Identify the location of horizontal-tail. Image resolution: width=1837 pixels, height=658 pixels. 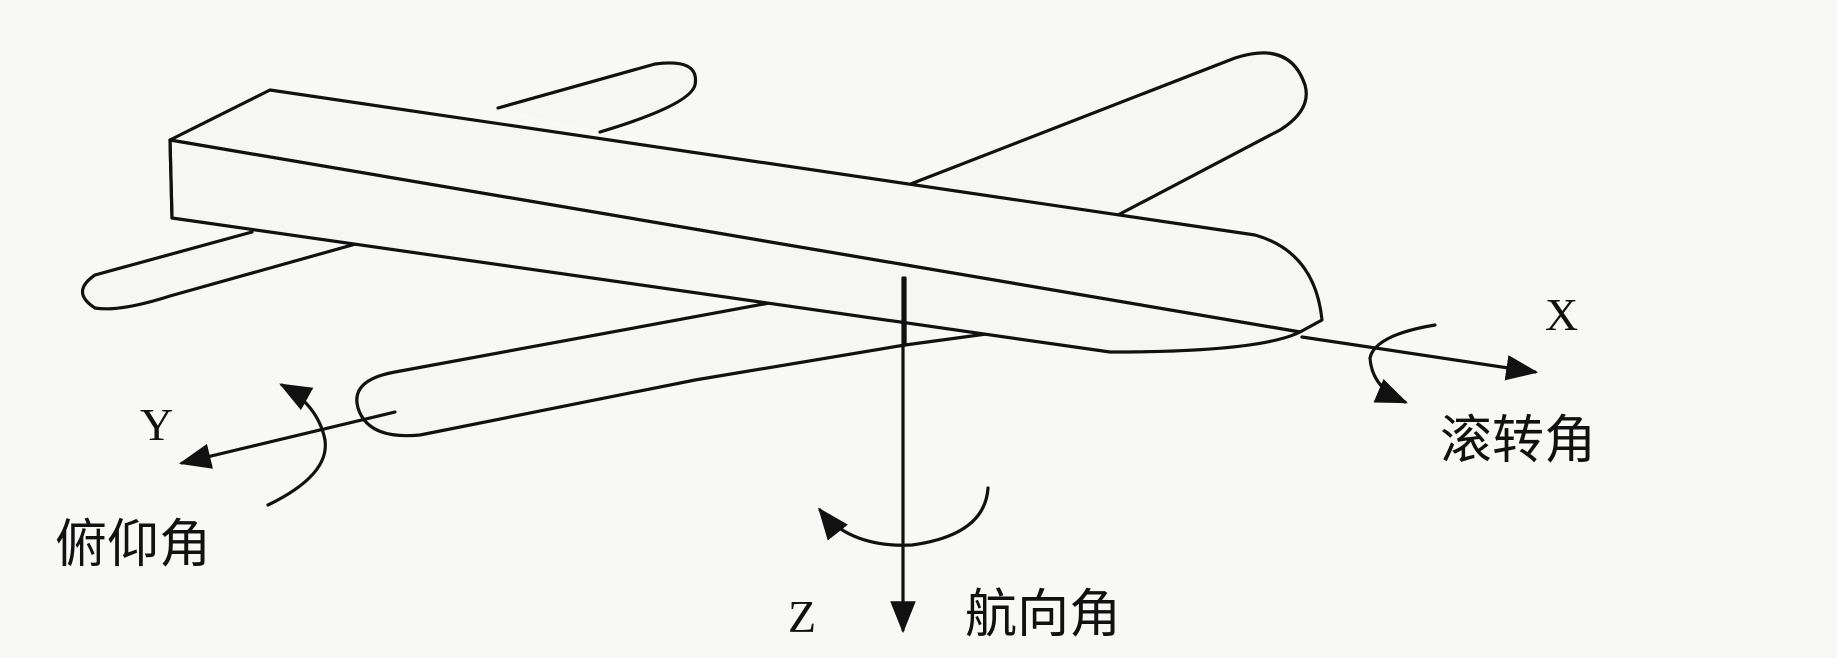
(389, 186).